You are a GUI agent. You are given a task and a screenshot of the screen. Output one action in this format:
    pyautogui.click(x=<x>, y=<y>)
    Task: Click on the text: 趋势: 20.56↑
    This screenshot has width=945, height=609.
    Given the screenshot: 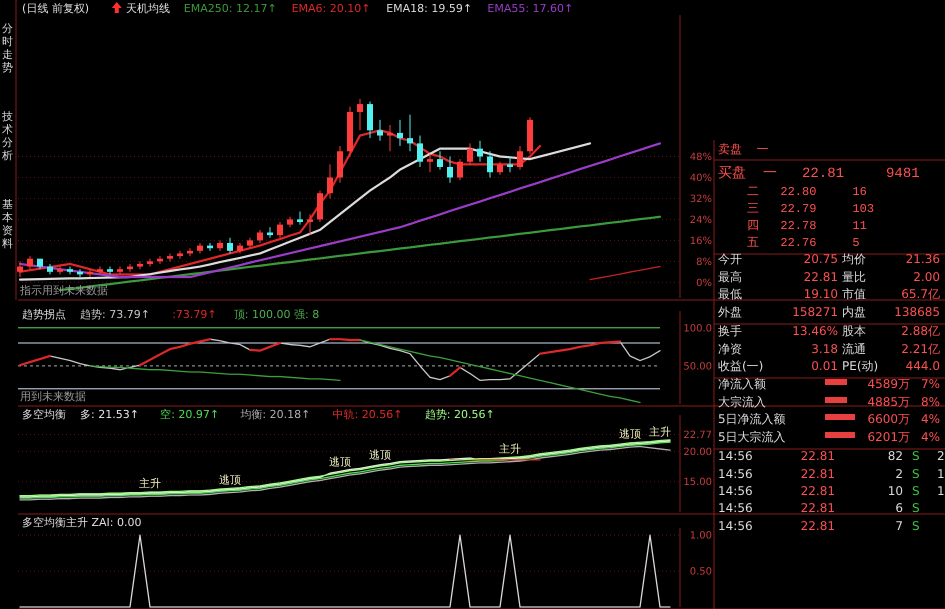 What is the action you would take?
    pyautogui.click(x=459, y=414)
    